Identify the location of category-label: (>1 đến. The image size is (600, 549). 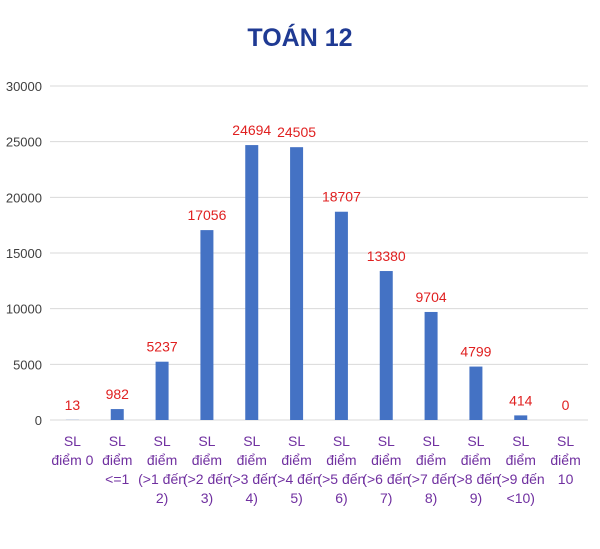
(162, 479).